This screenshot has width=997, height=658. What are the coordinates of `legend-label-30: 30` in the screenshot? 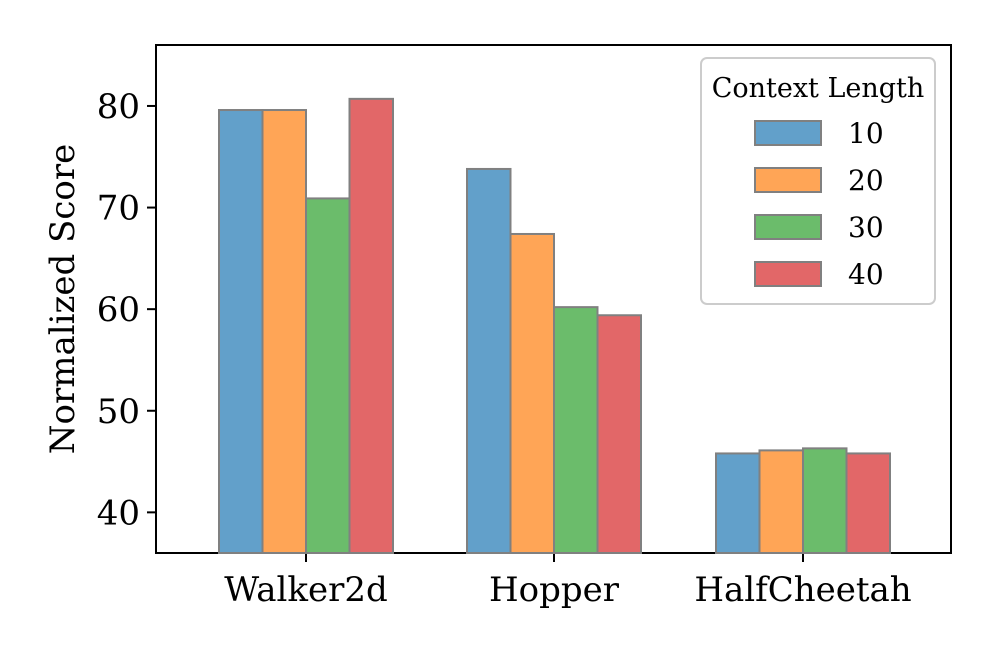 It's located at (866, 227).